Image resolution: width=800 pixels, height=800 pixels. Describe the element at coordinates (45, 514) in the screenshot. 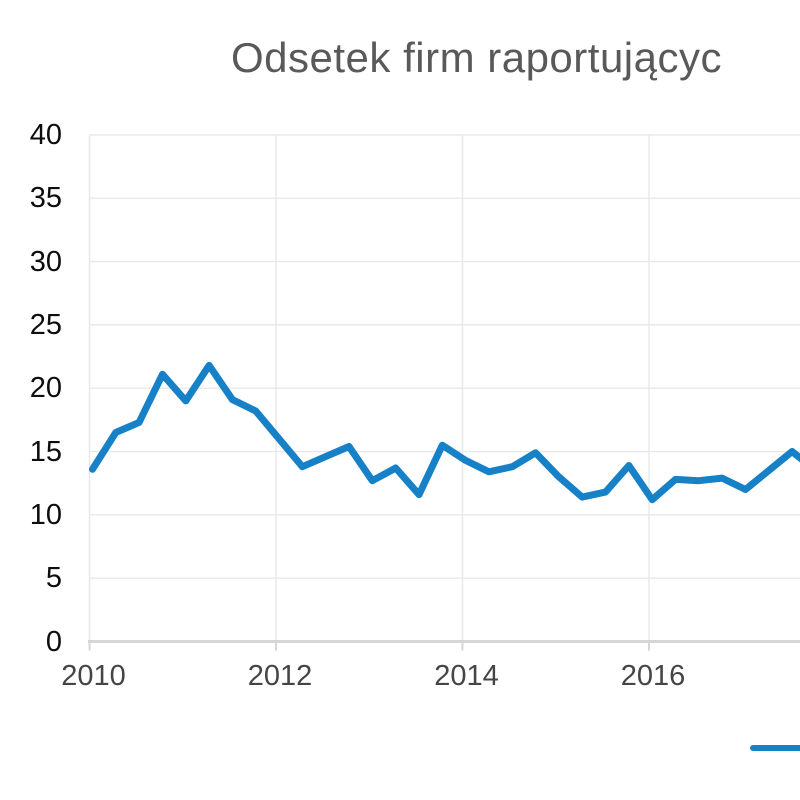

I see `y-tick-label: 10` at that location.